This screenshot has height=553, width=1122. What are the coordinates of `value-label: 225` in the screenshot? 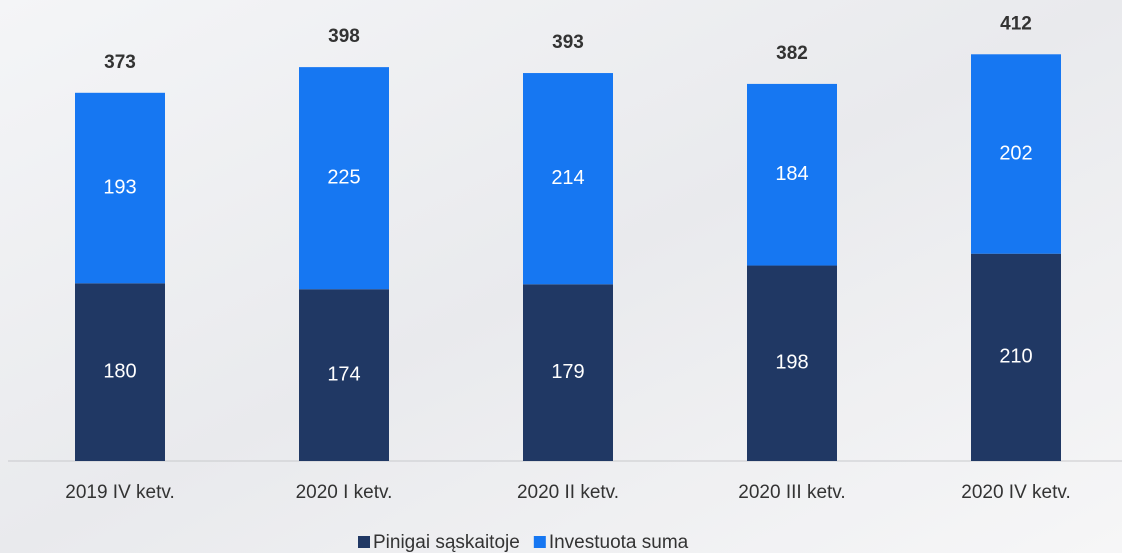 It's located at (343, 177).